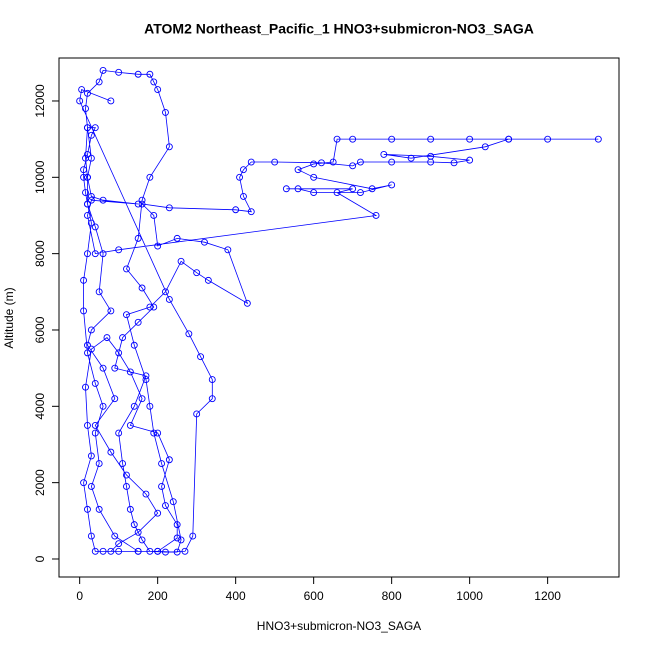 This screenshot has height=655, width=650. I want to click on y-tick-label: 10000, so click(40, 177).